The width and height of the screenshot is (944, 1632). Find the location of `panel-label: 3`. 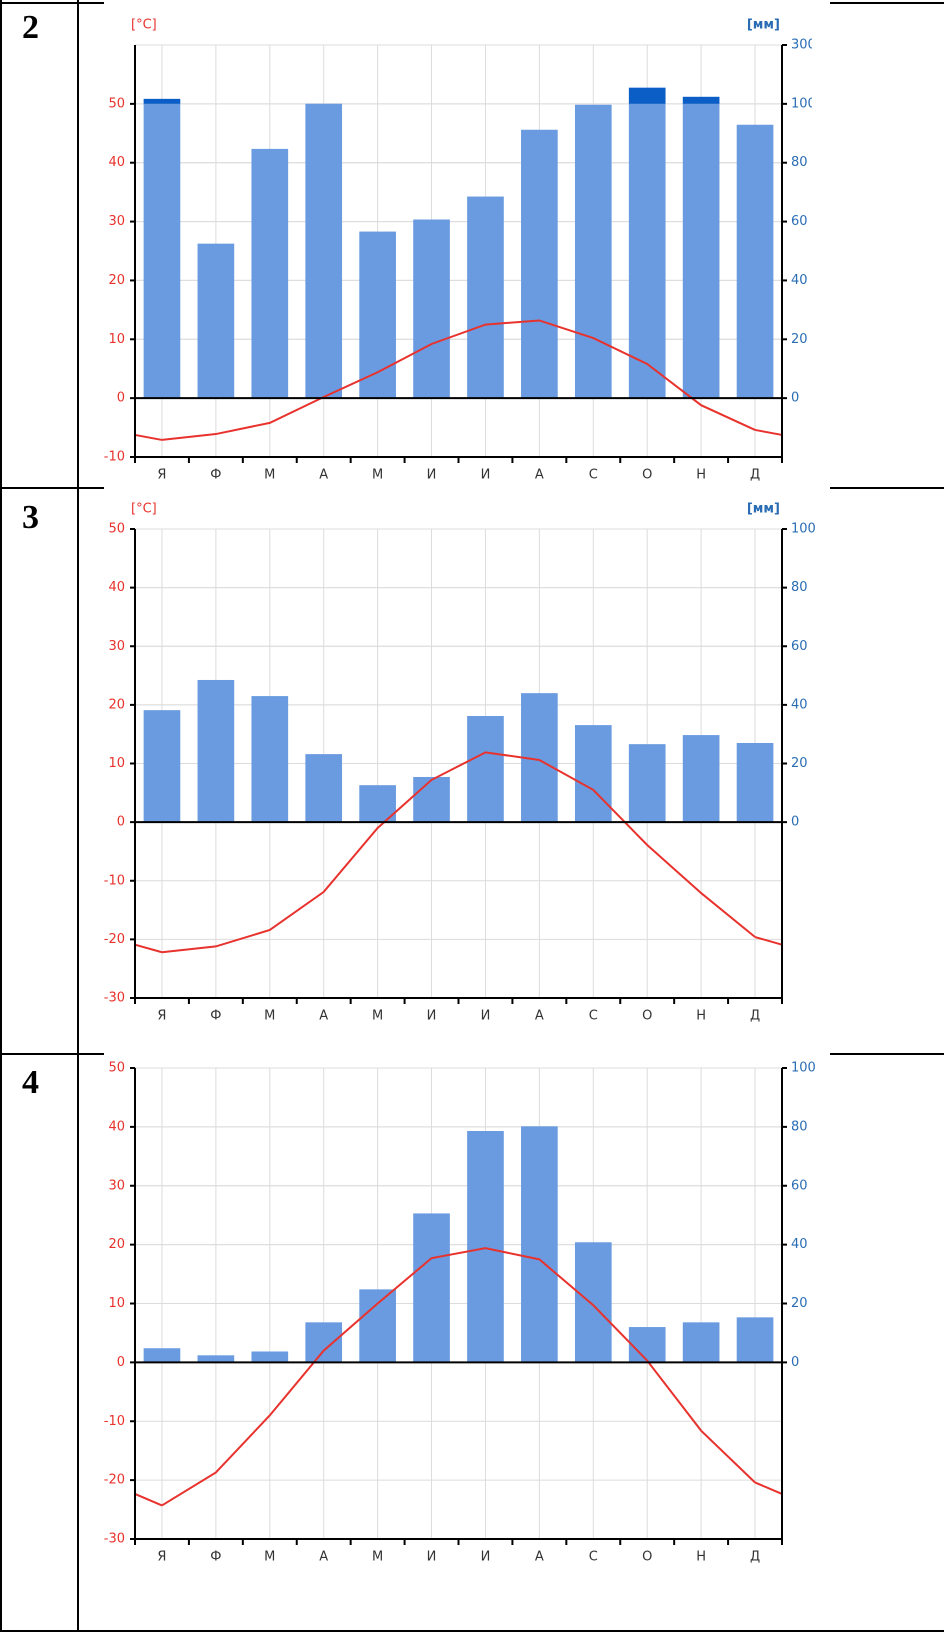

panel-label: 3 is located at coordinates (30, 517).